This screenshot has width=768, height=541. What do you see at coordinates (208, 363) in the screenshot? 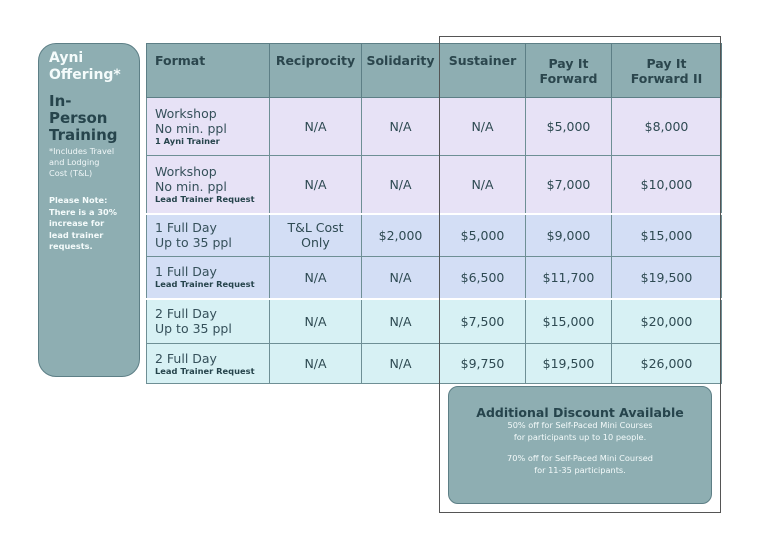
I see `format-cell: 2 Full Day Lead Trainer Request` at bounding box center [208, 363].